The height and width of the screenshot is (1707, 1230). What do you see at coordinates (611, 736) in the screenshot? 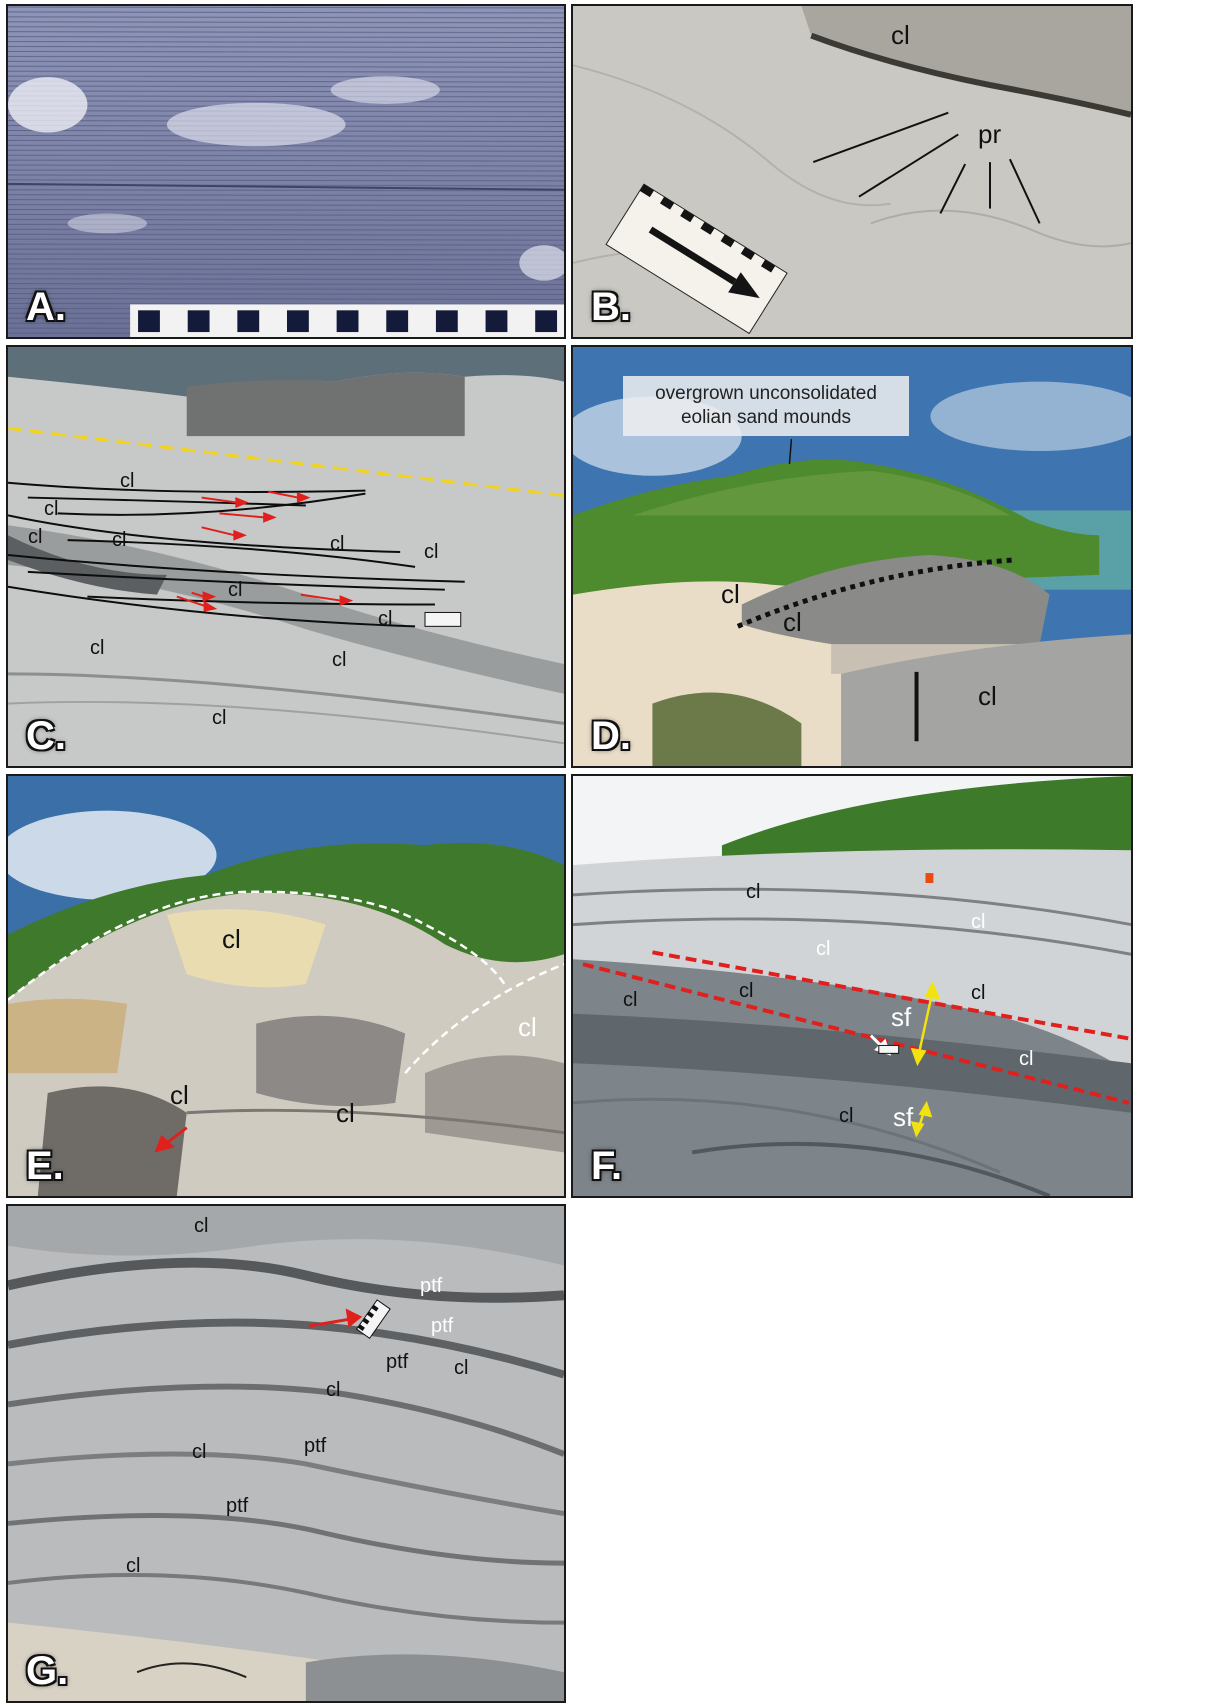
I see `panel-label: D.` at bounding box center [611, 736].